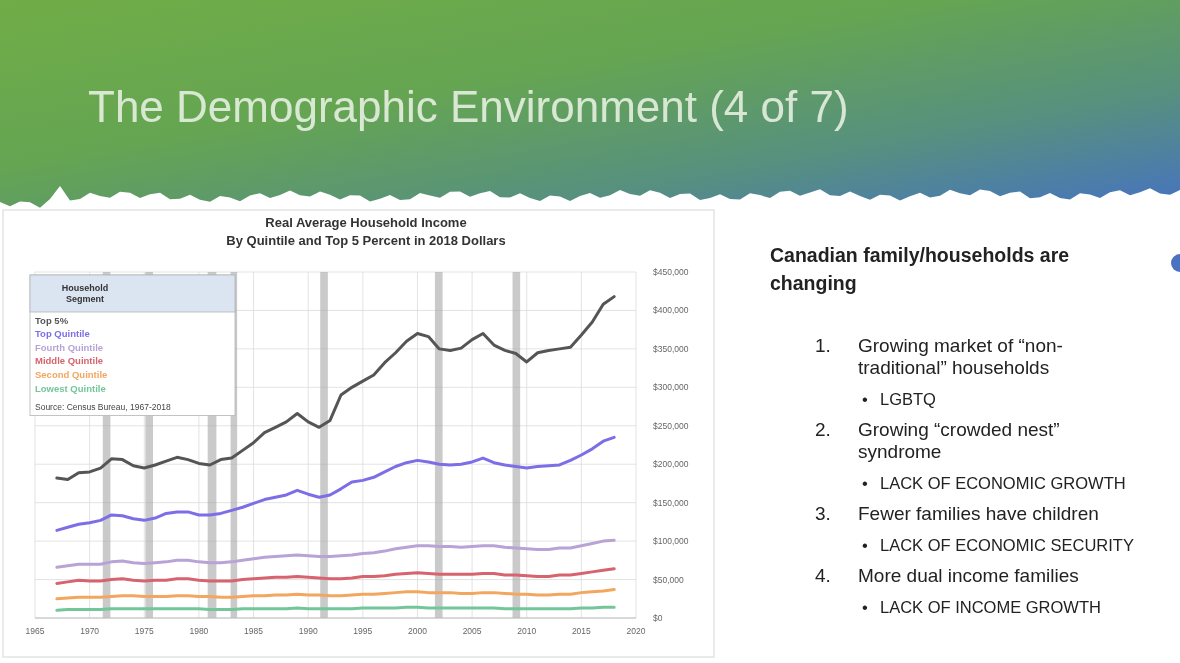 This screenshot has width=1180, height=663. What do you see at coordinates (937, 440) in the screenshot?
I see `text: 2. Growing “crowded nest” syndrome` at bounding box center [937, 440].